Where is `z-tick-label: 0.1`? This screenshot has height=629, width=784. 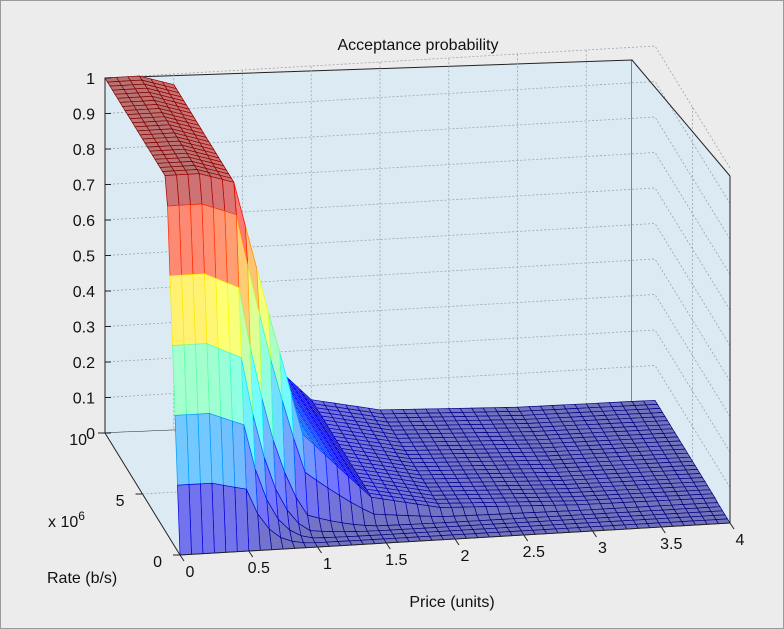
z-tick-label: 0.1 is located at coordinates (84, 399).